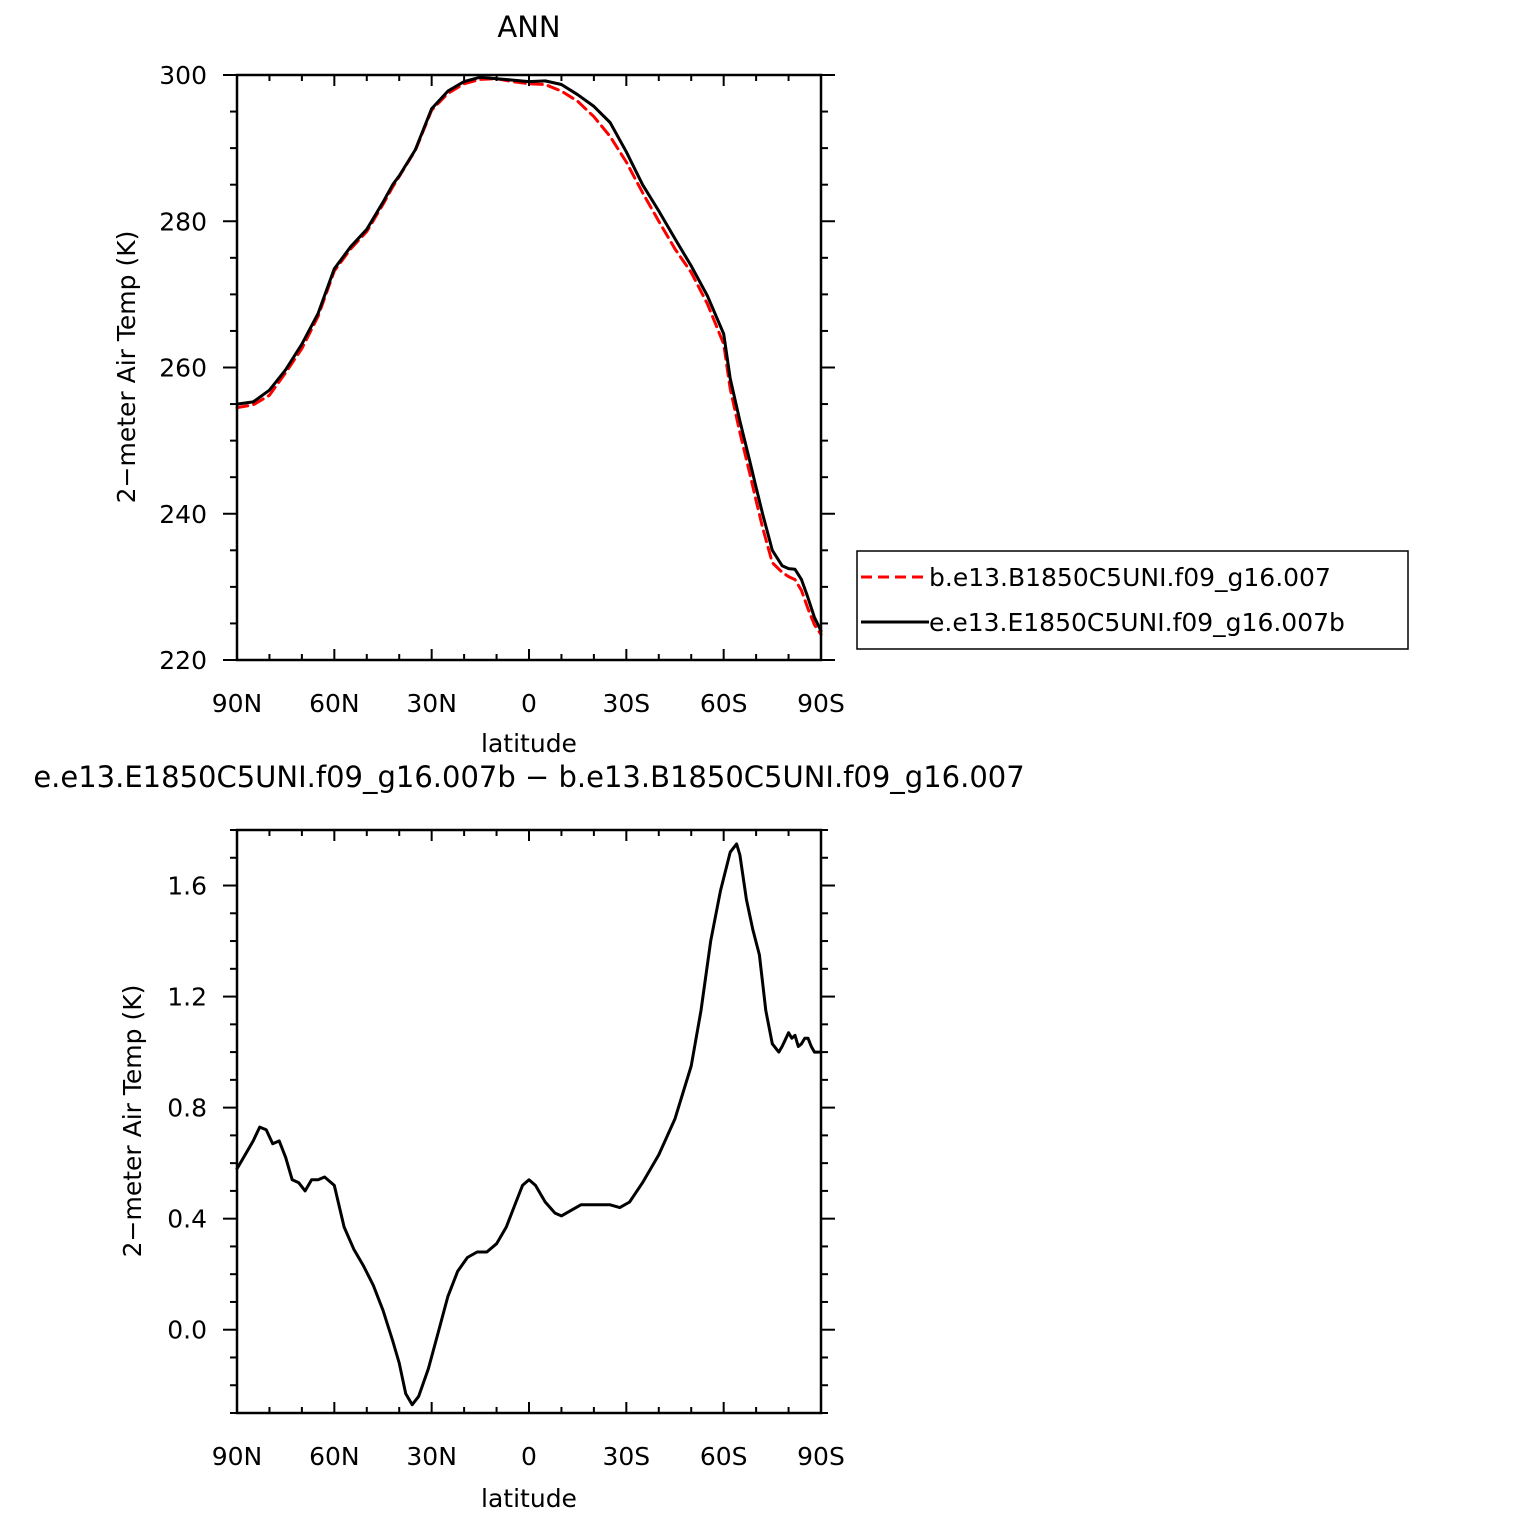 This screenshot has height=1519, width=1516. I want to click on top-y-tick-label: 220, so click(183, 660).